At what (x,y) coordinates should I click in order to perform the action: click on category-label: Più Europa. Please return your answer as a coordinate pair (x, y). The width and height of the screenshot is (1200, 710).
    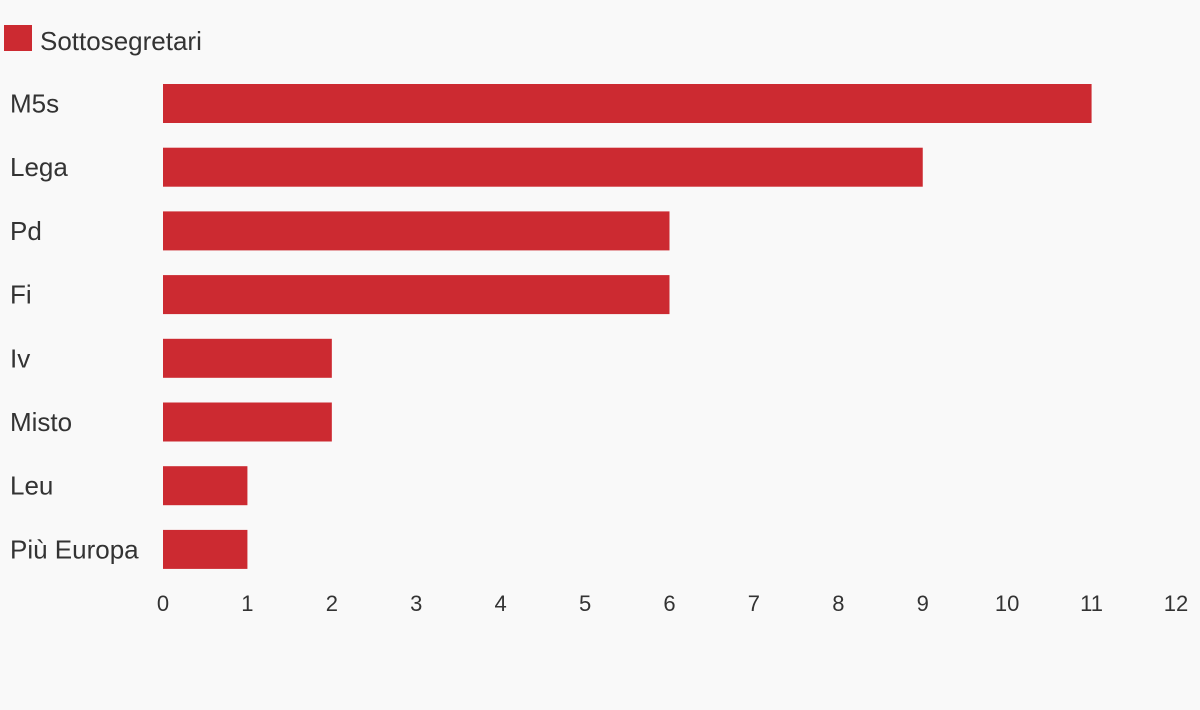
    Looking at the image, I should click on (74, 549).